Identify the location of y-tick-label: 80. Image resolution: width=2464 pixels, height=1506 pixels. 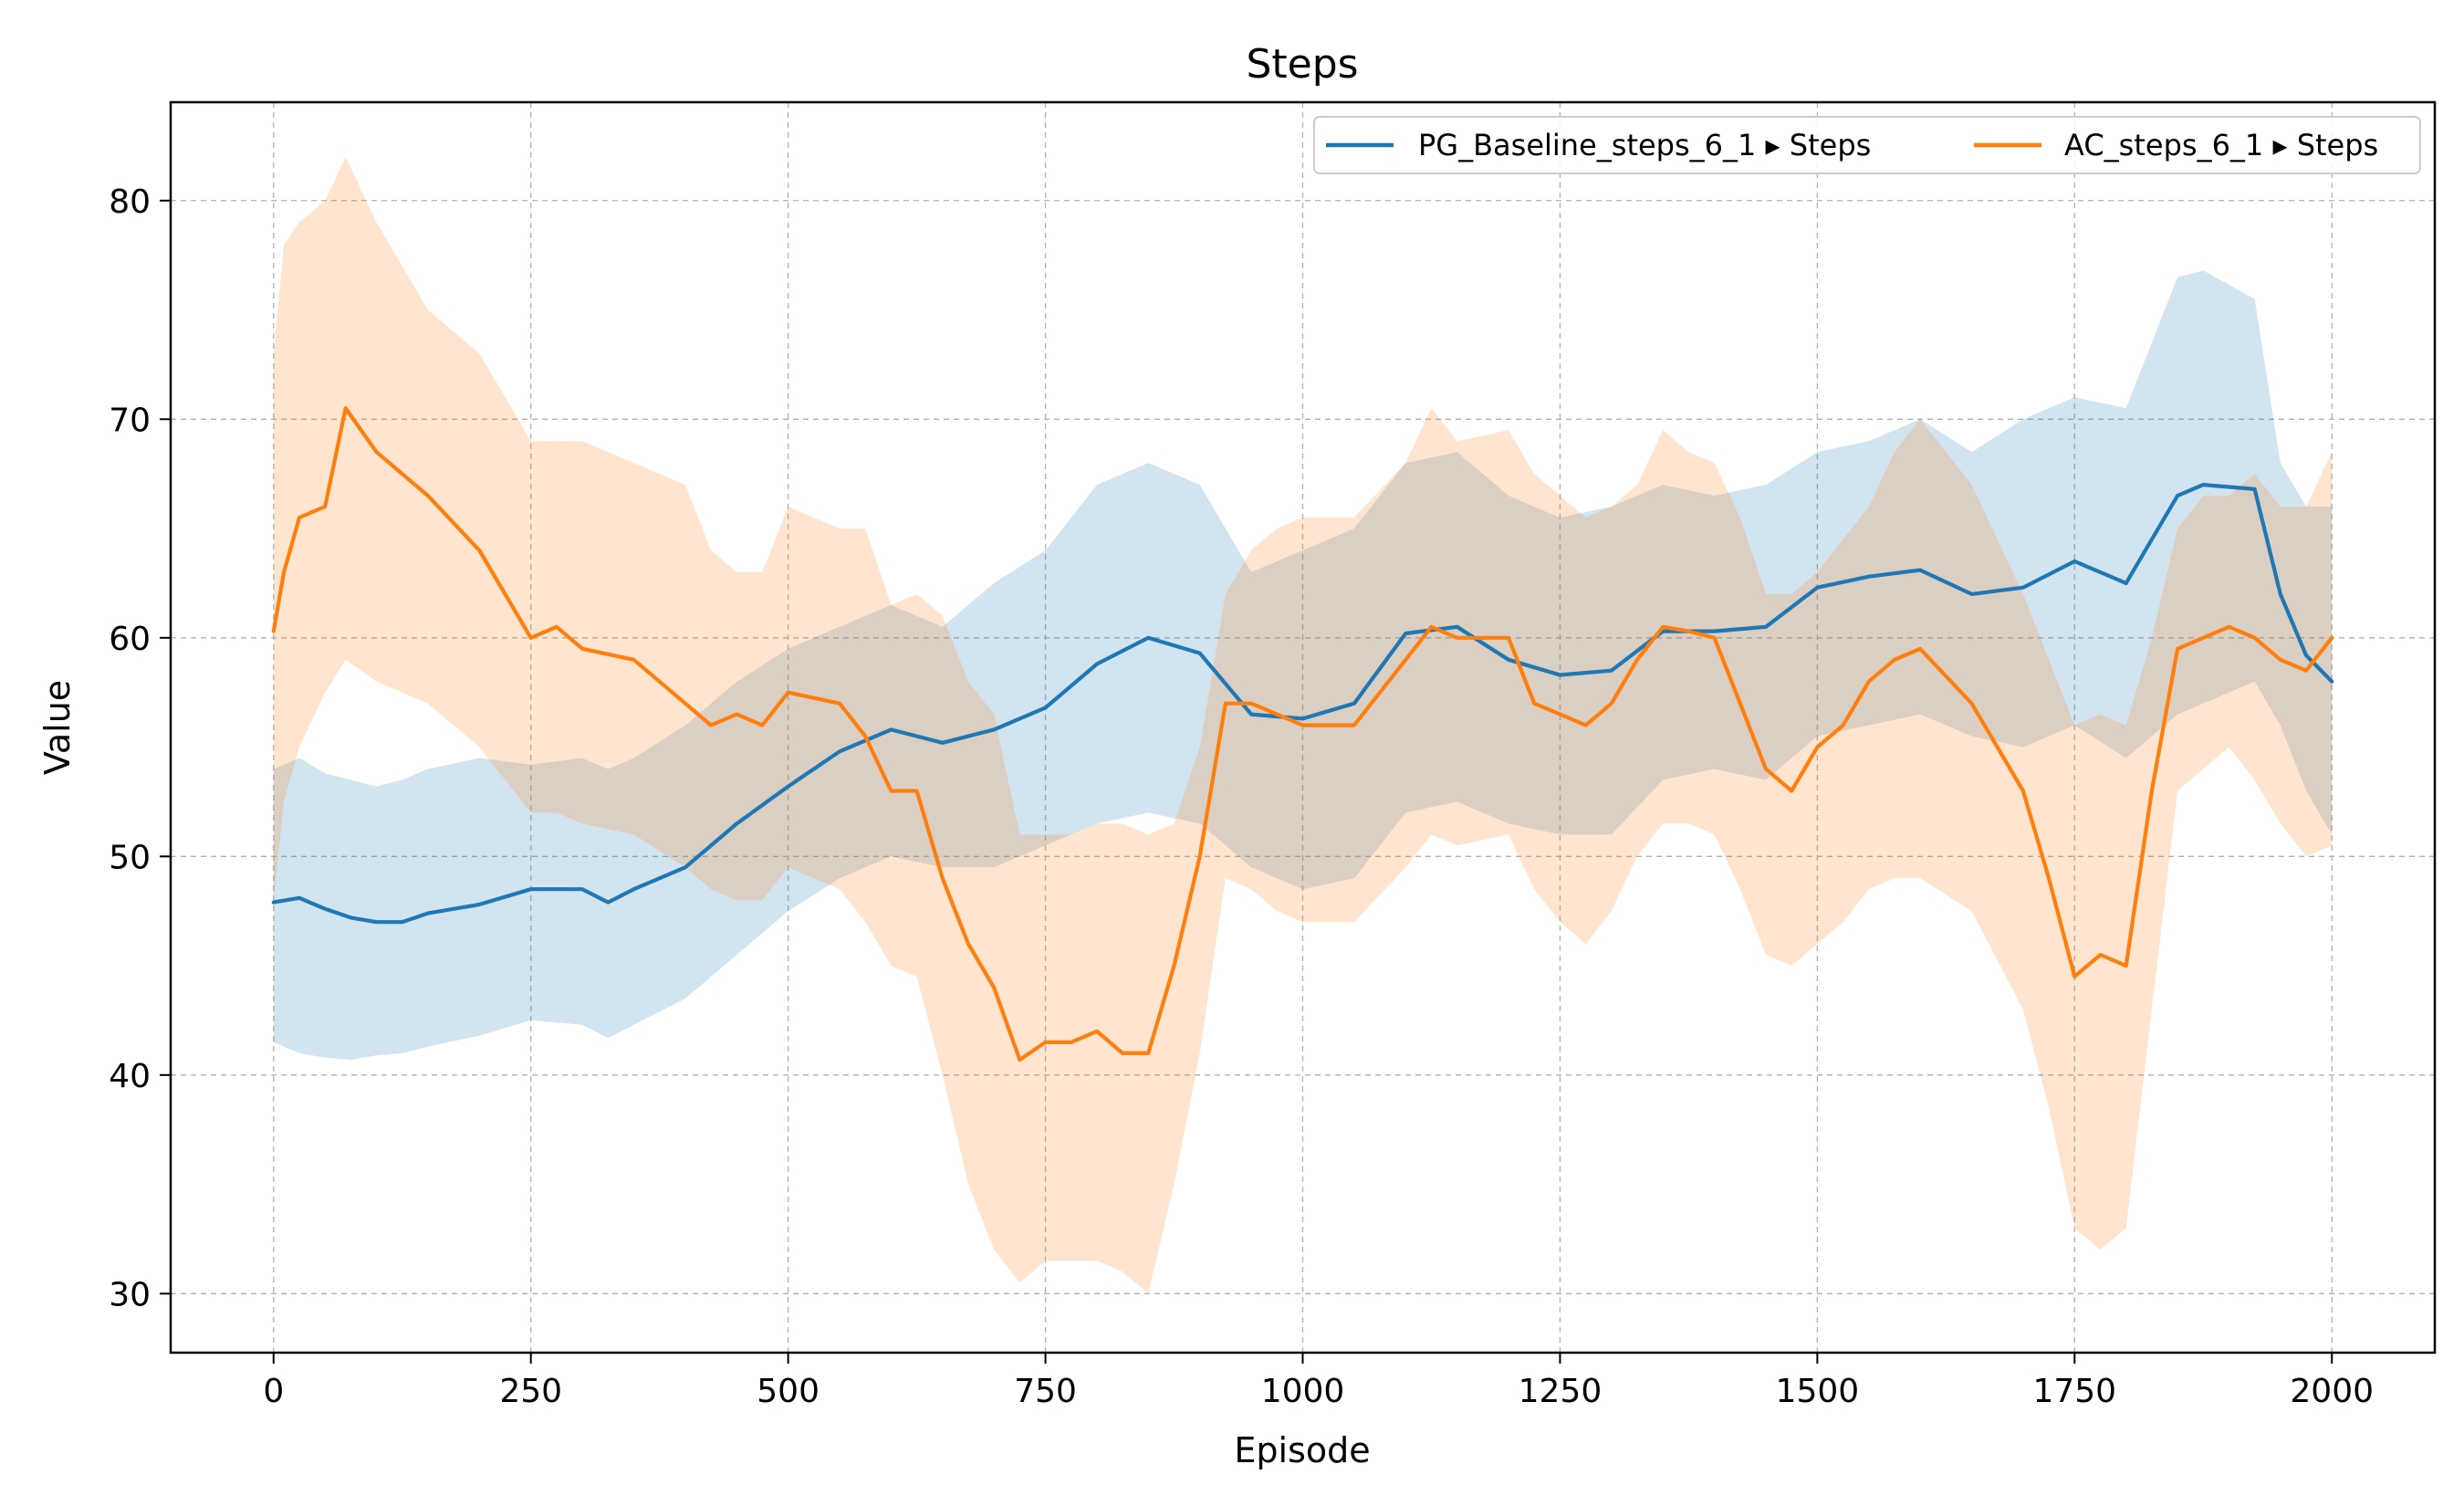
(130, 202).